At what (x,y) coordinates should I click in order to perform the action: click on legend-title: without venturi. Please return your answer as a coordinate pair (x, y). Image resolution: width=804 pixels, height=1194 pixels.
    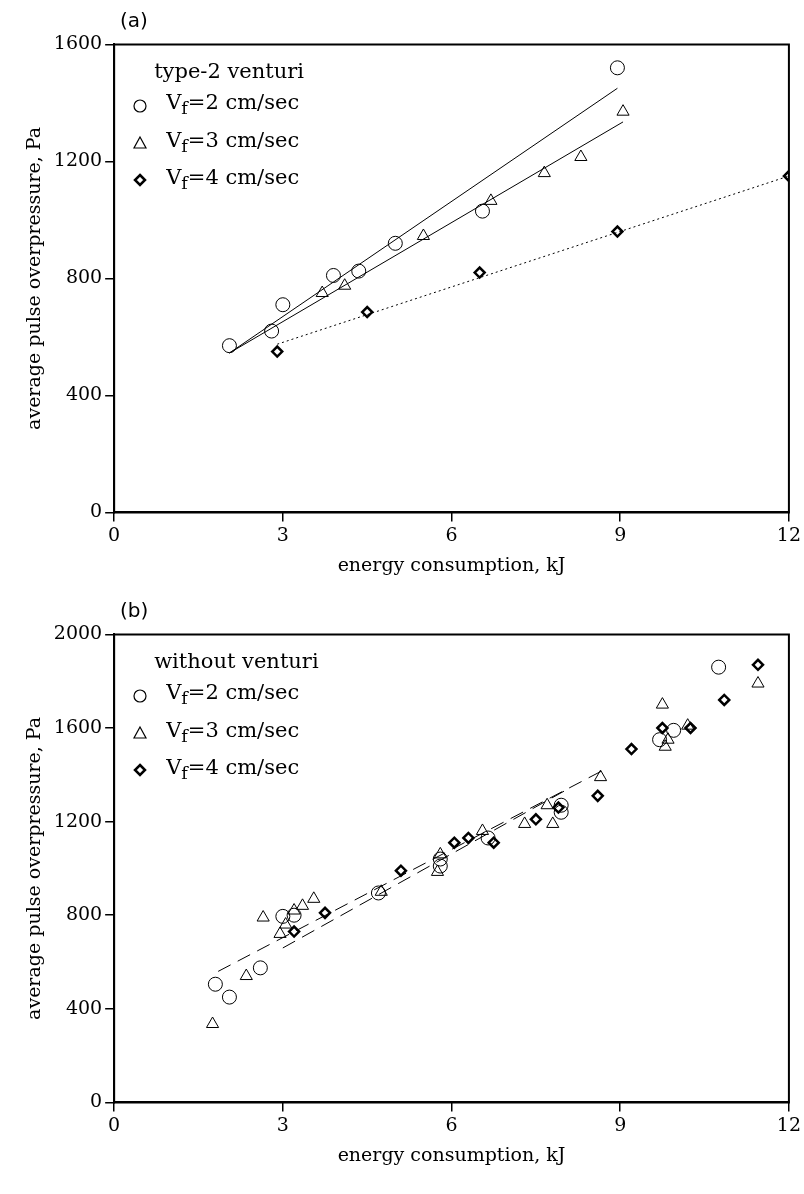
    Looking at the image, I should click on (236, 662).